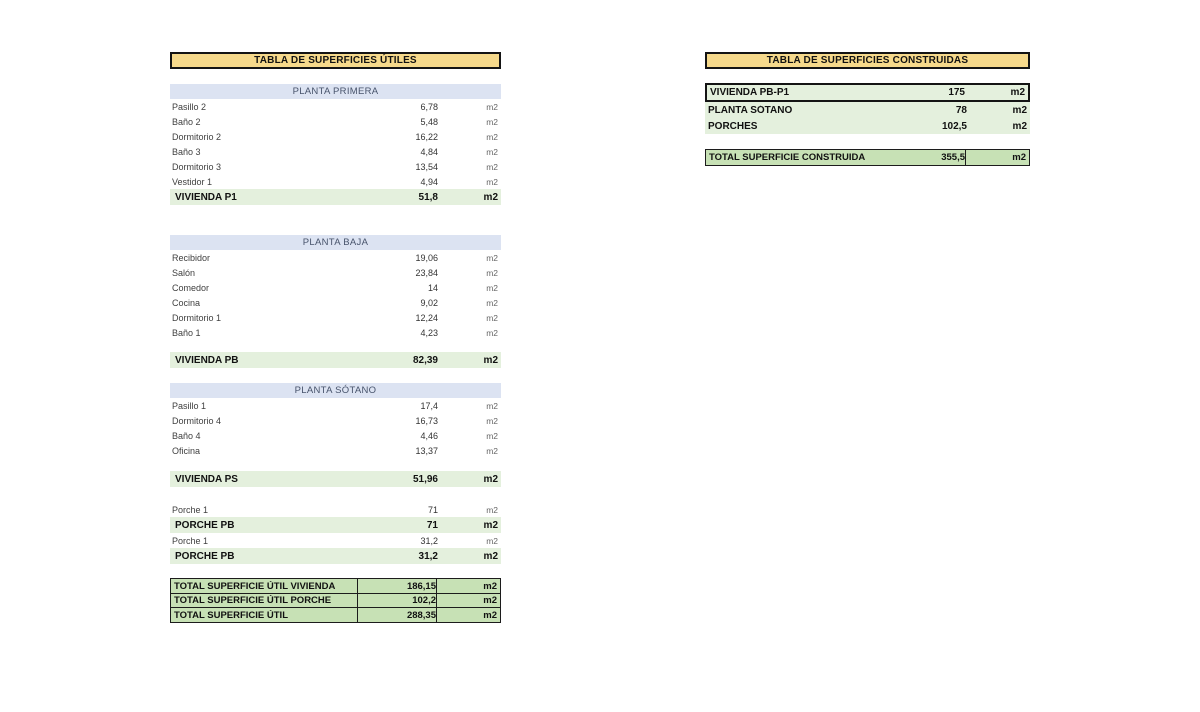 The image size is (1200, 712). I want to click on row-label: Oficina, so click(186, 450).